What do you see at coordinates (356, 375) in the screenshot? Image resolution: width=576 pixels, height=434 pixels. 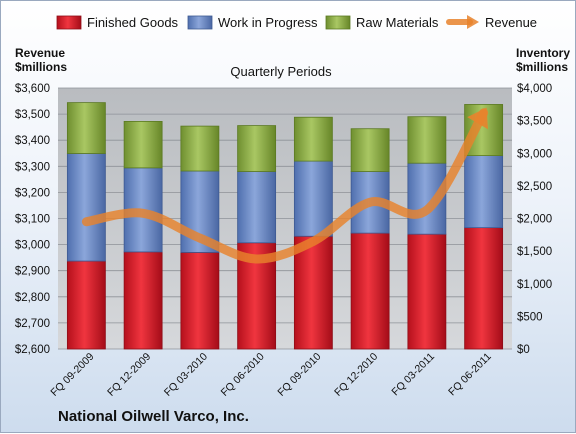 I see `category-label: FQ 12-2010` at bounding box center [356, 375].